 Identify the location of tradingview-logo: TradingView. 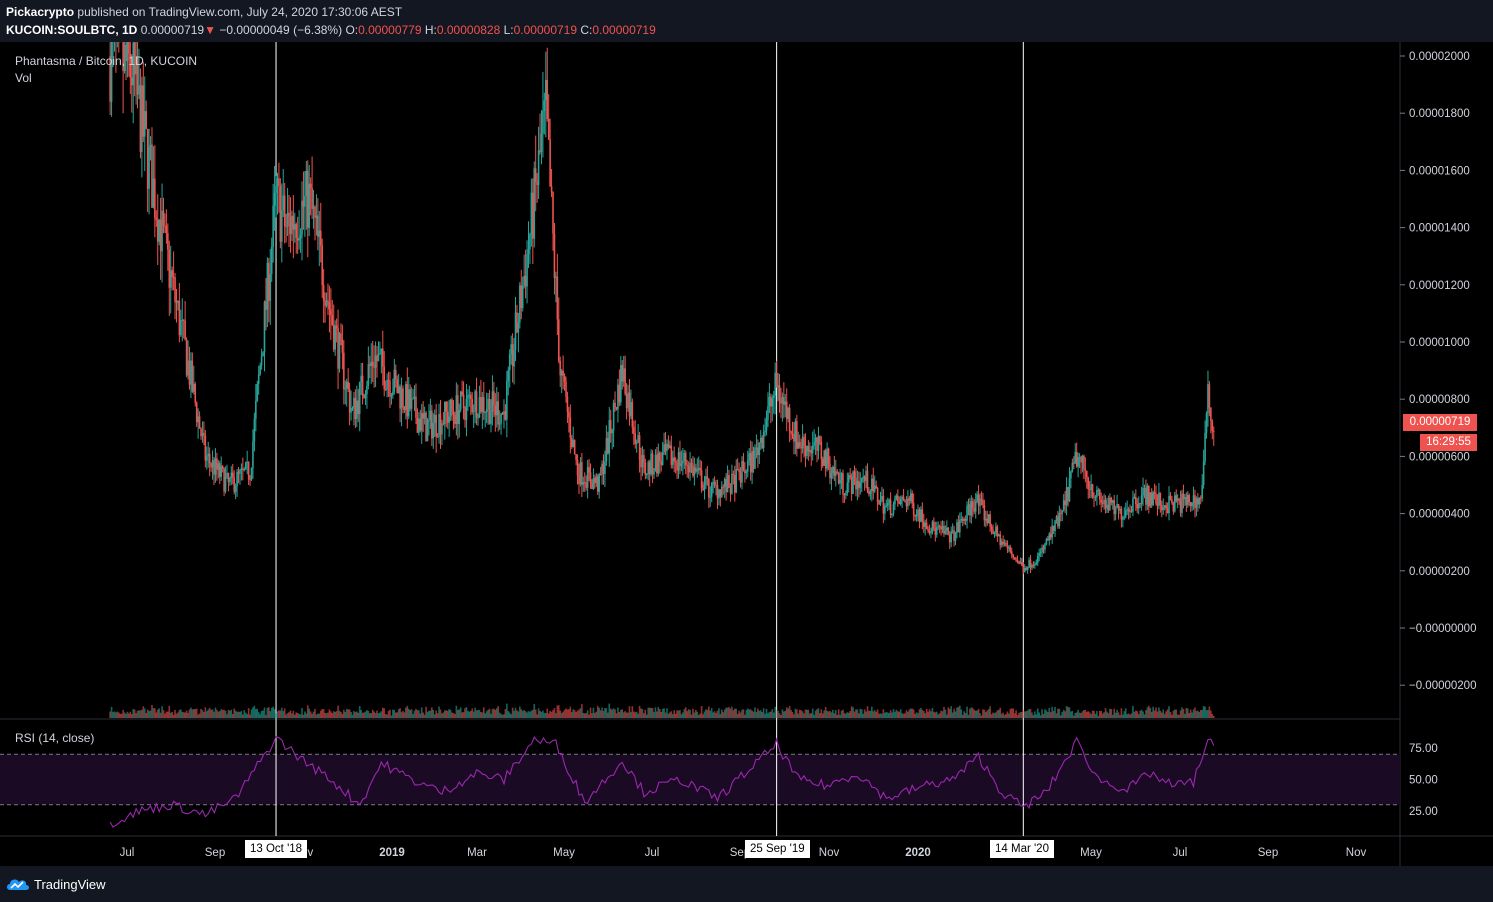
(56, 884).